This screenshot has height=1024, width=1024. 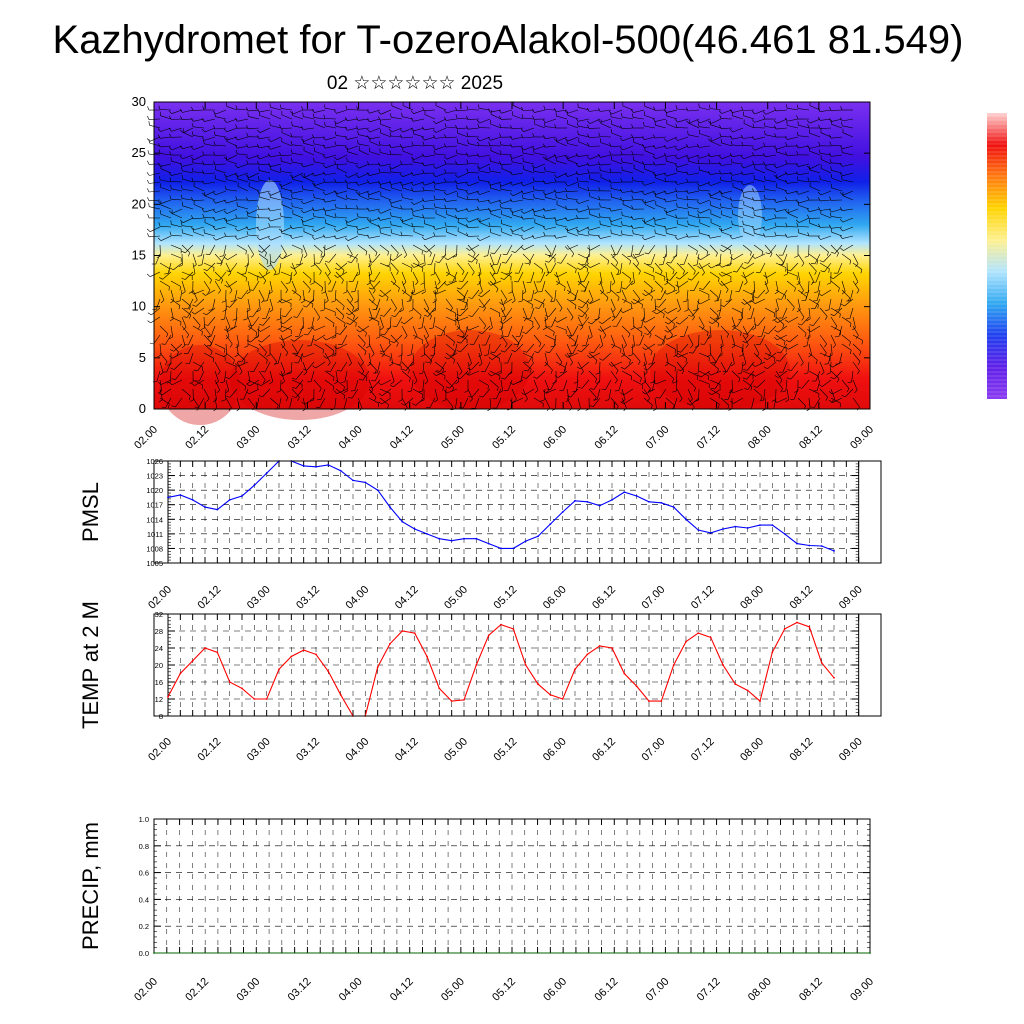 What do you see at coordinates (159, 665) in the screenshot?
I see `y-tick-label: 20` at bounding box center [159, 665].